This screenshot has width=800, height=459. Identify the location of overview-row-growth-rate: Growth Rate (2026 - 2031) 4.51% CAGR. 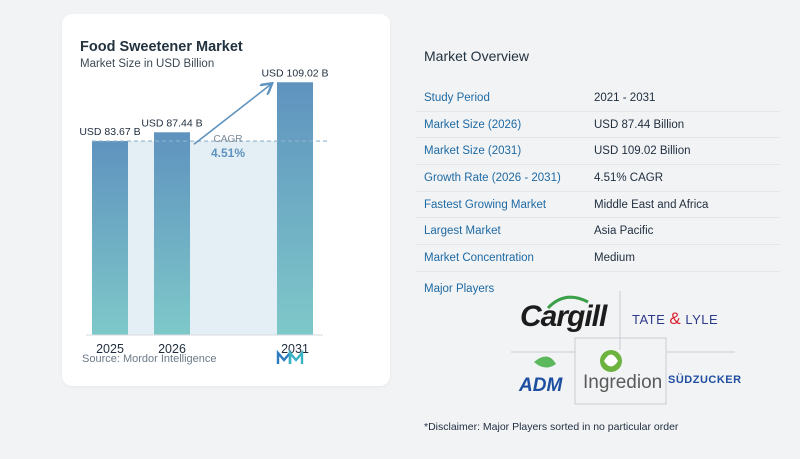
(598, 178).